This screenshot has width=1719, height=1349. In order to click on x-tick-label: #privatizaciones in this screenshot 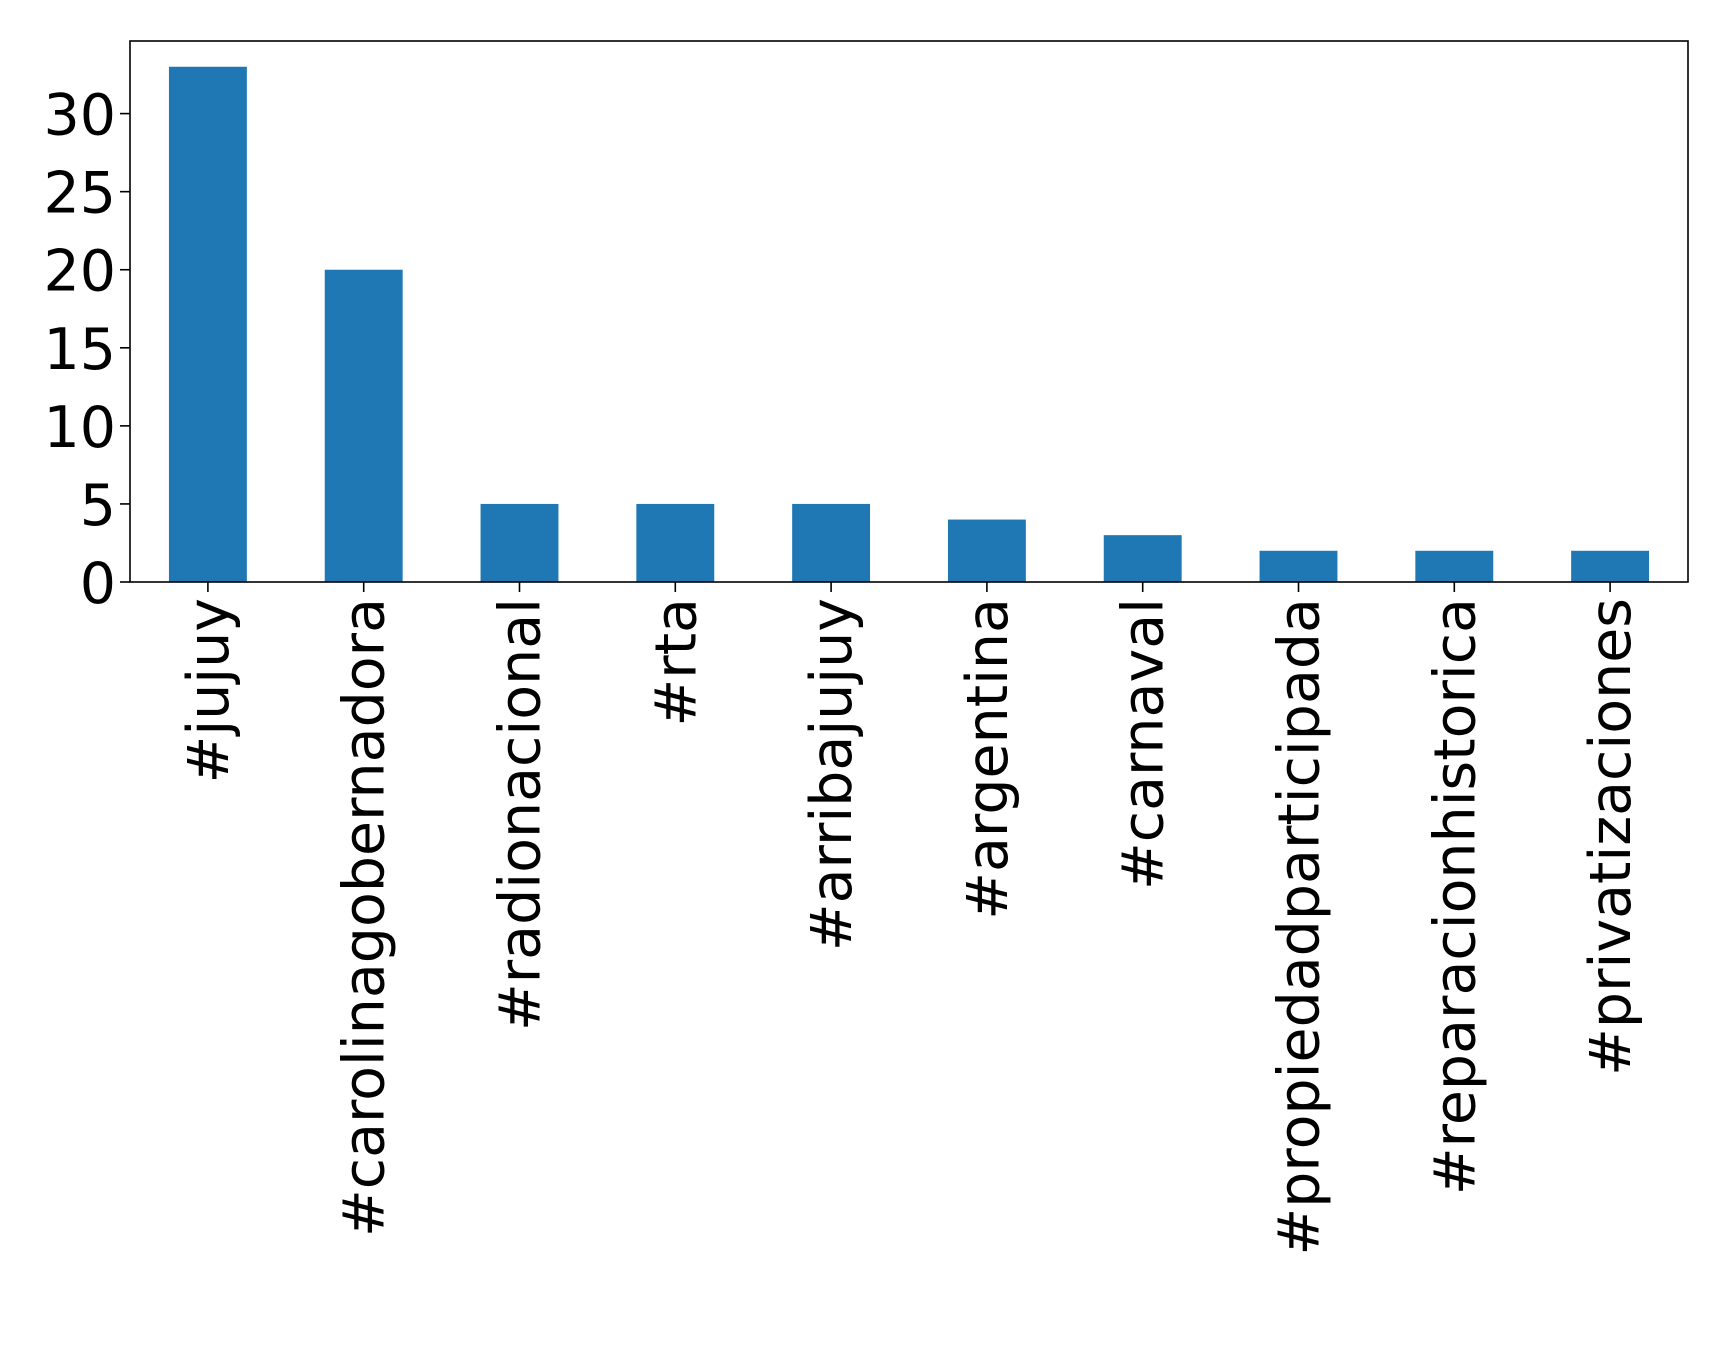, I will do `click(1611, 837)`.